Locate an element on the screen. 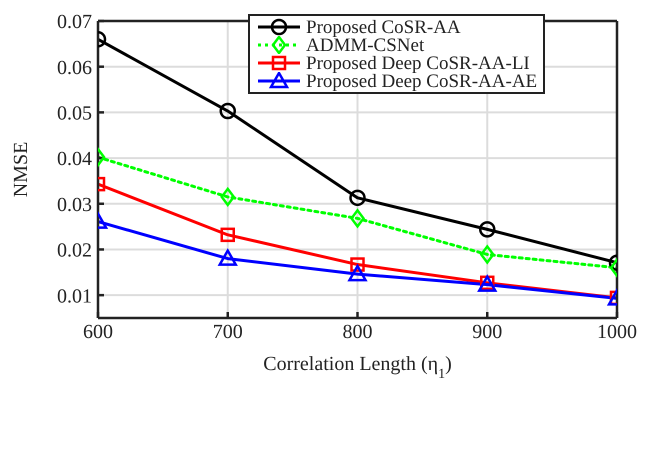 This screenshot has width=667, height=474. y-tick-label: 0.04 is located at coordinates (74, 159).